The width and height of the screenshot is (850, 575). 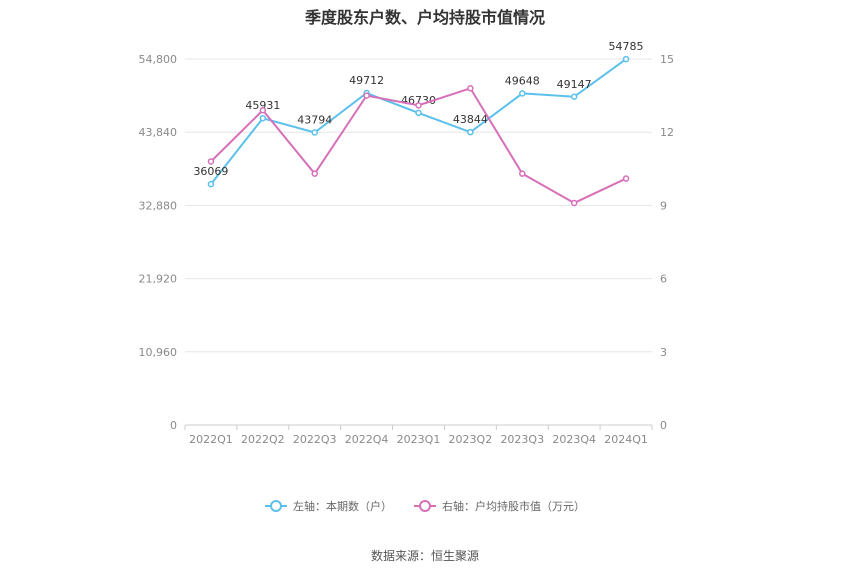 What do you see at coordinates (667, 132) in the screenshot?
I see `right-axis-tick-label: 12` at bounding box center [667, 132].